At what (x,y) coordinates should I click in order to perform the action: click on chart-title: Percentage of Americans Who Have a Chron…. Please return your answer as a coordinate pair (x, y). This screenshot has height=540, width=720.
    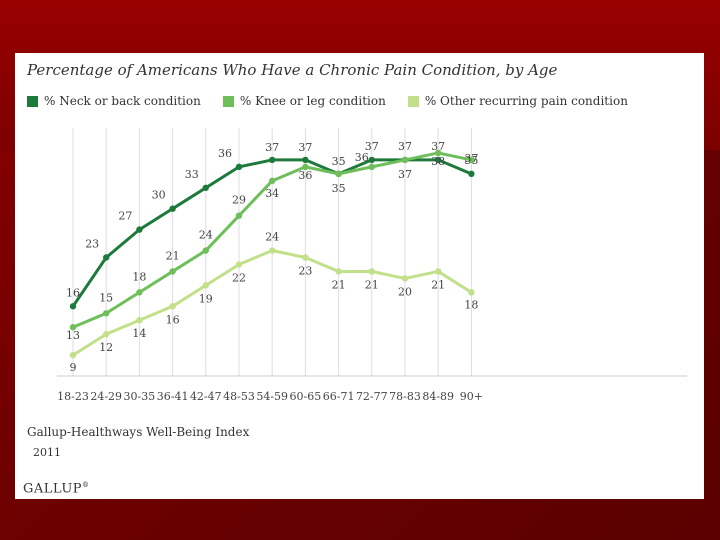
    Looking at the image, I should click on (292, 70).